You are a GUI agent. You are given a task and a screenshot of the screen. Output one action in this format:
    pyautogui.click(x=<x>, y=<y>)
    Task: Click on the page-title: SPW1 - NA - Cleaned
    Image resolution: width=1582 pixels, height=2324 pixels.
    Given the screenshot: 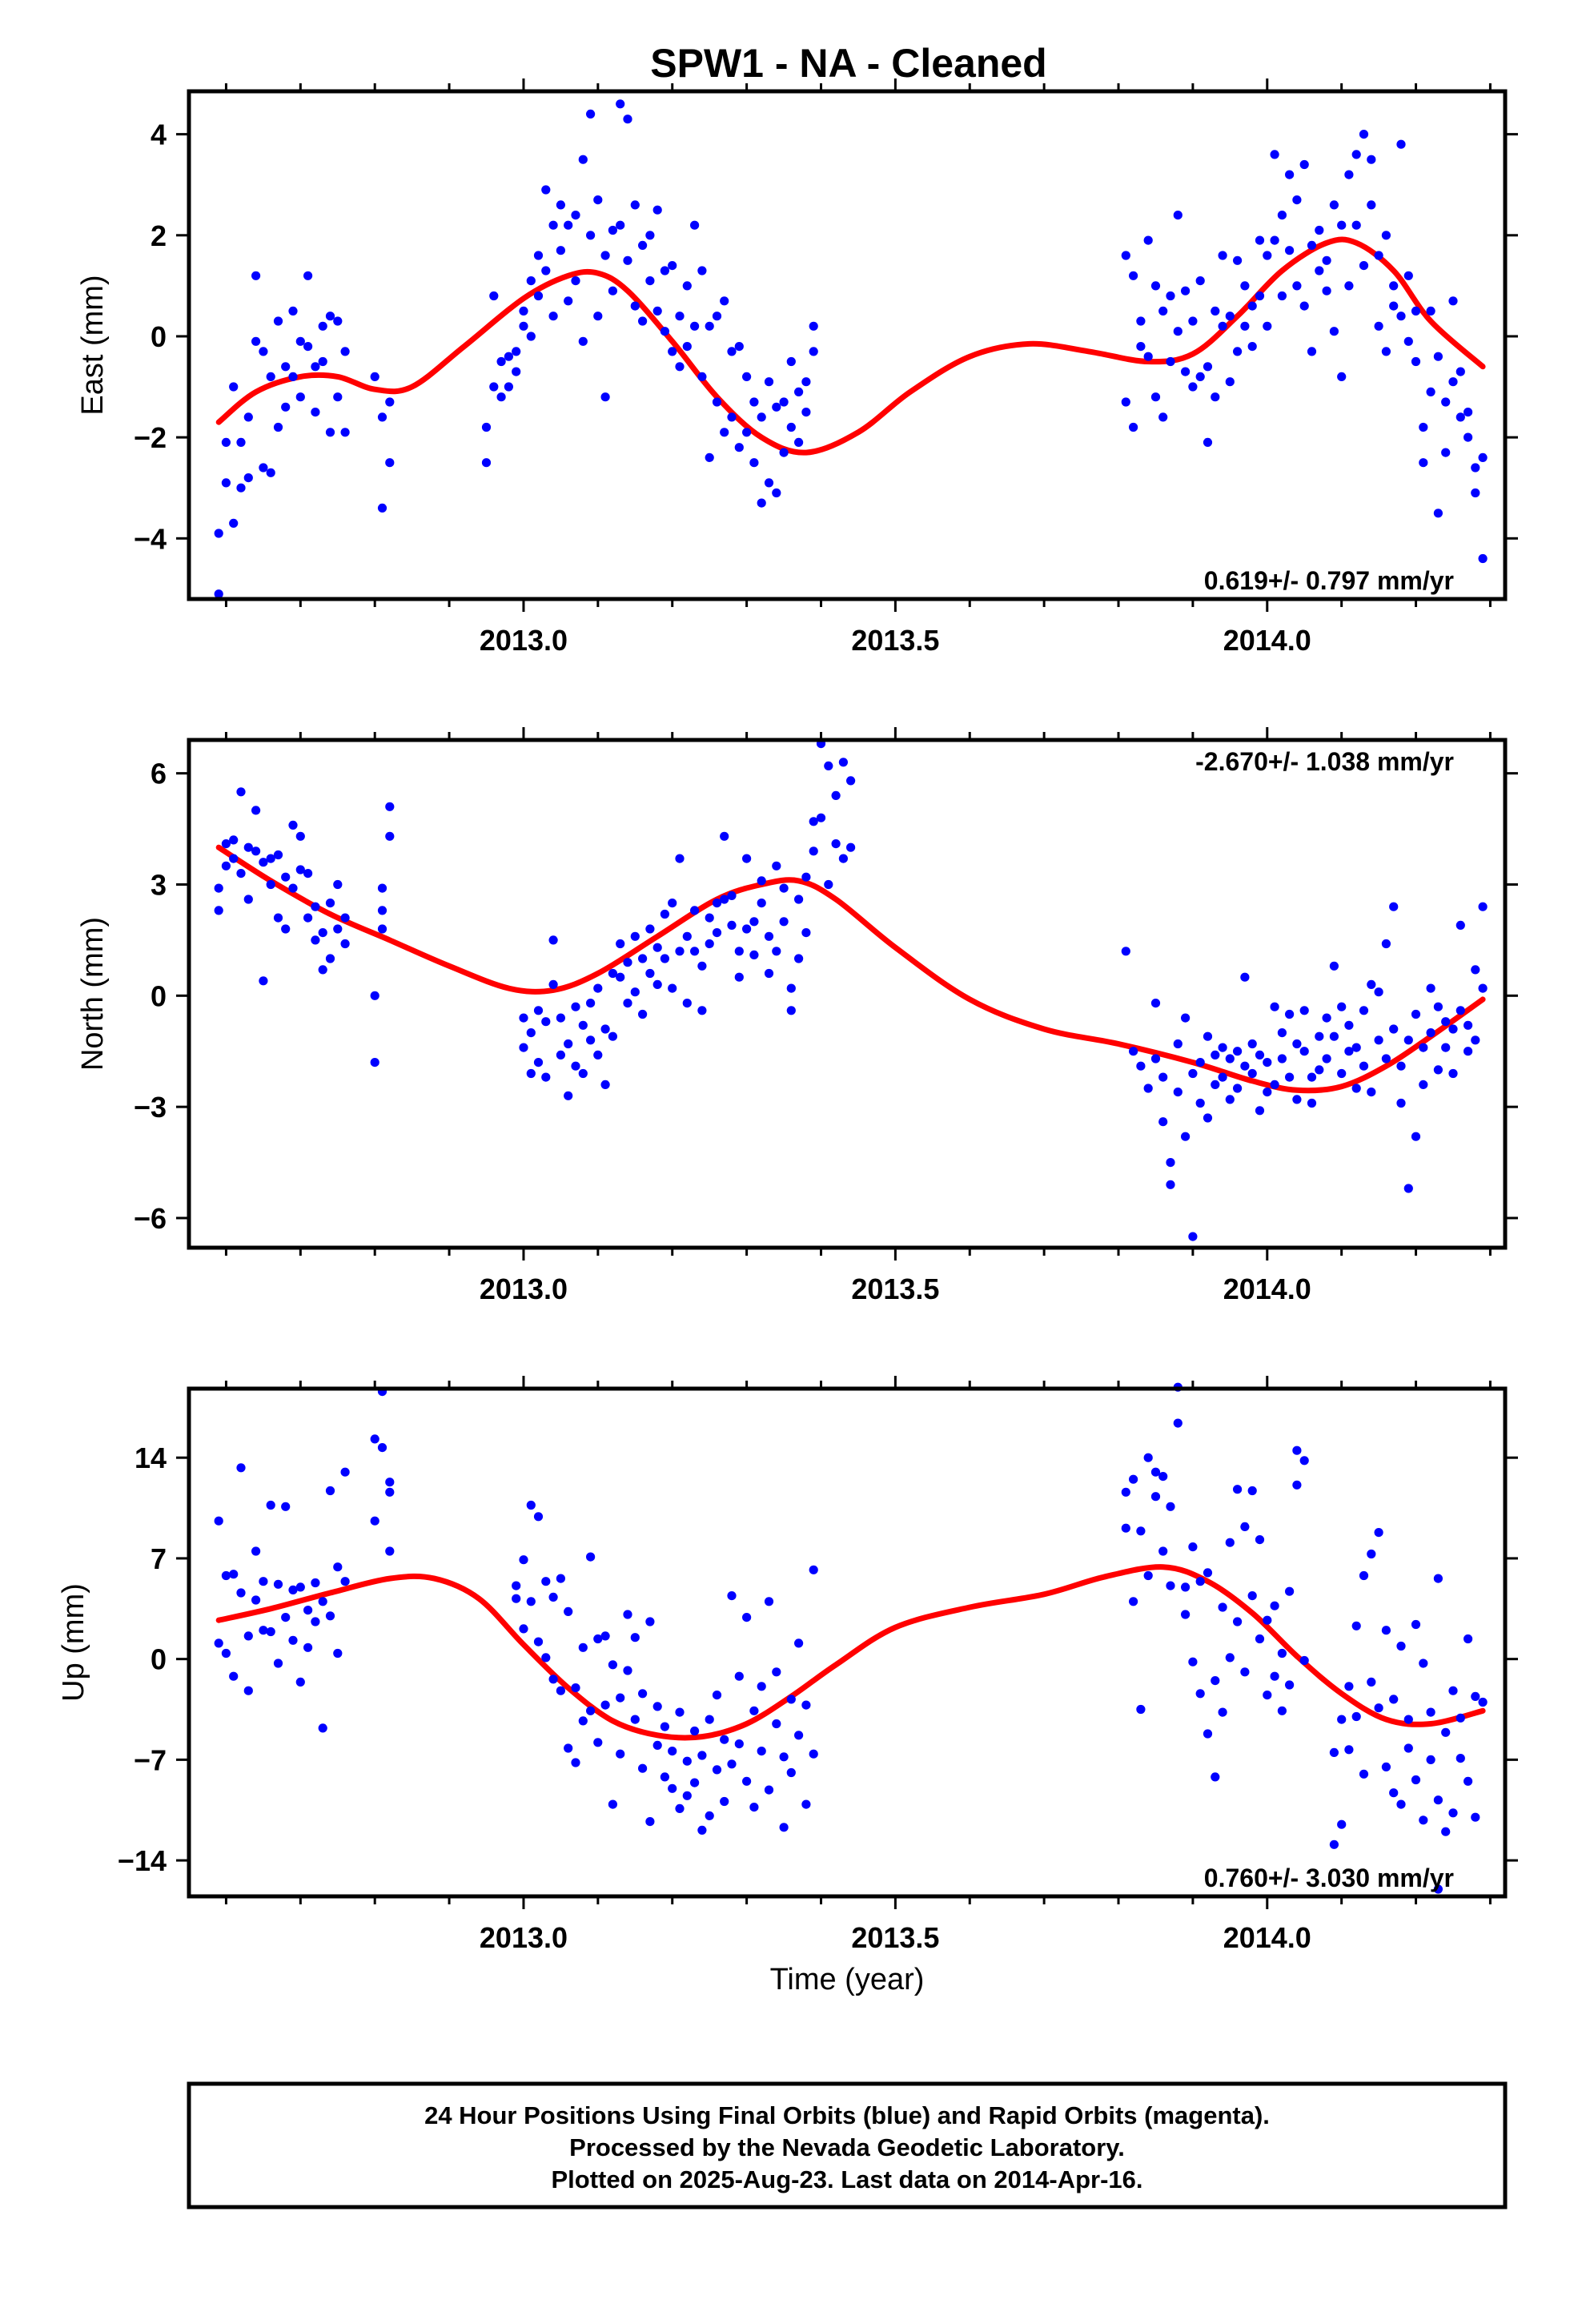 What is the action you would take?
    pyautogui.click(x=848, y=63)
    